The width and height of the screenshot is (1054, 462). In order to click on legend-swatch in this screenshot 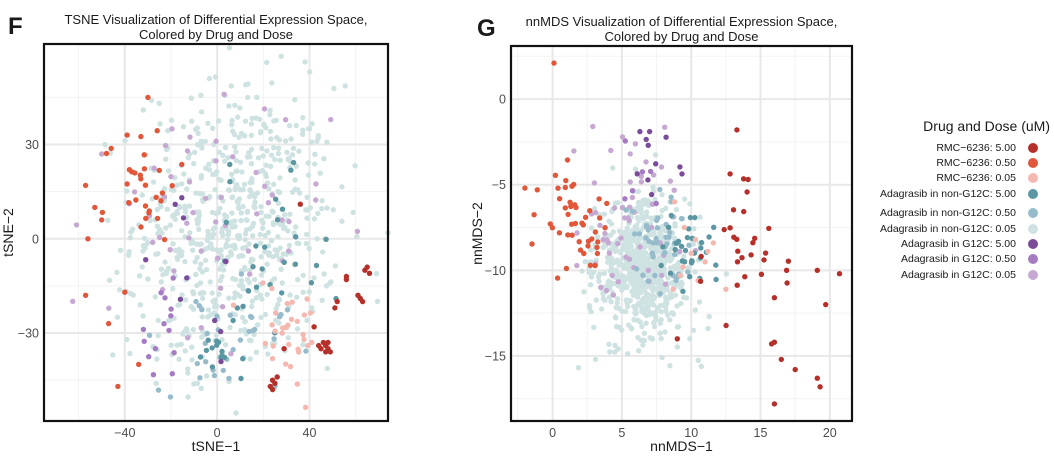, I will do `click(1033, 163)`.